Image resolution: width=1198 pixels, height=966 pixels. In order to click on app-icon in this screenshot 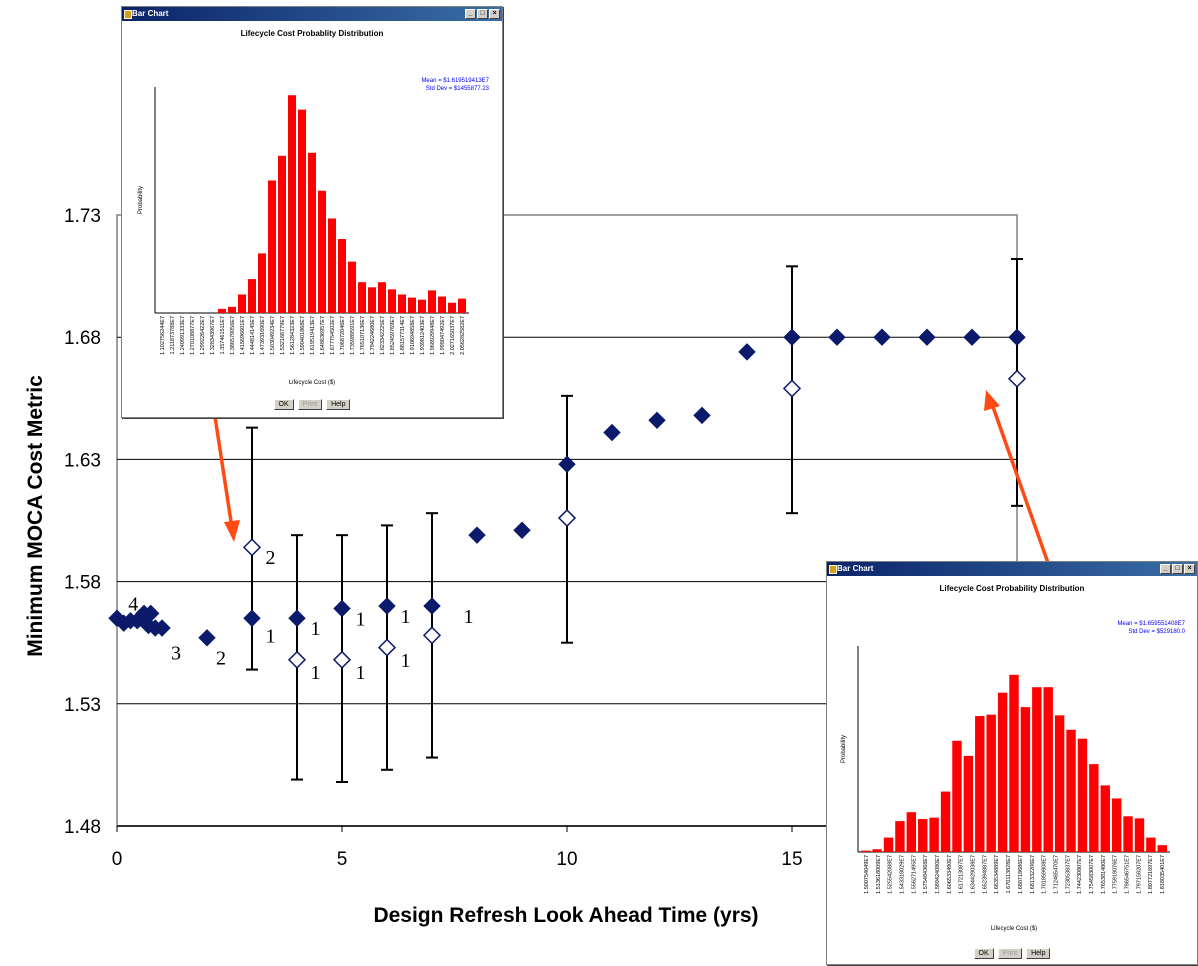, I will do `click(833, 569)`.